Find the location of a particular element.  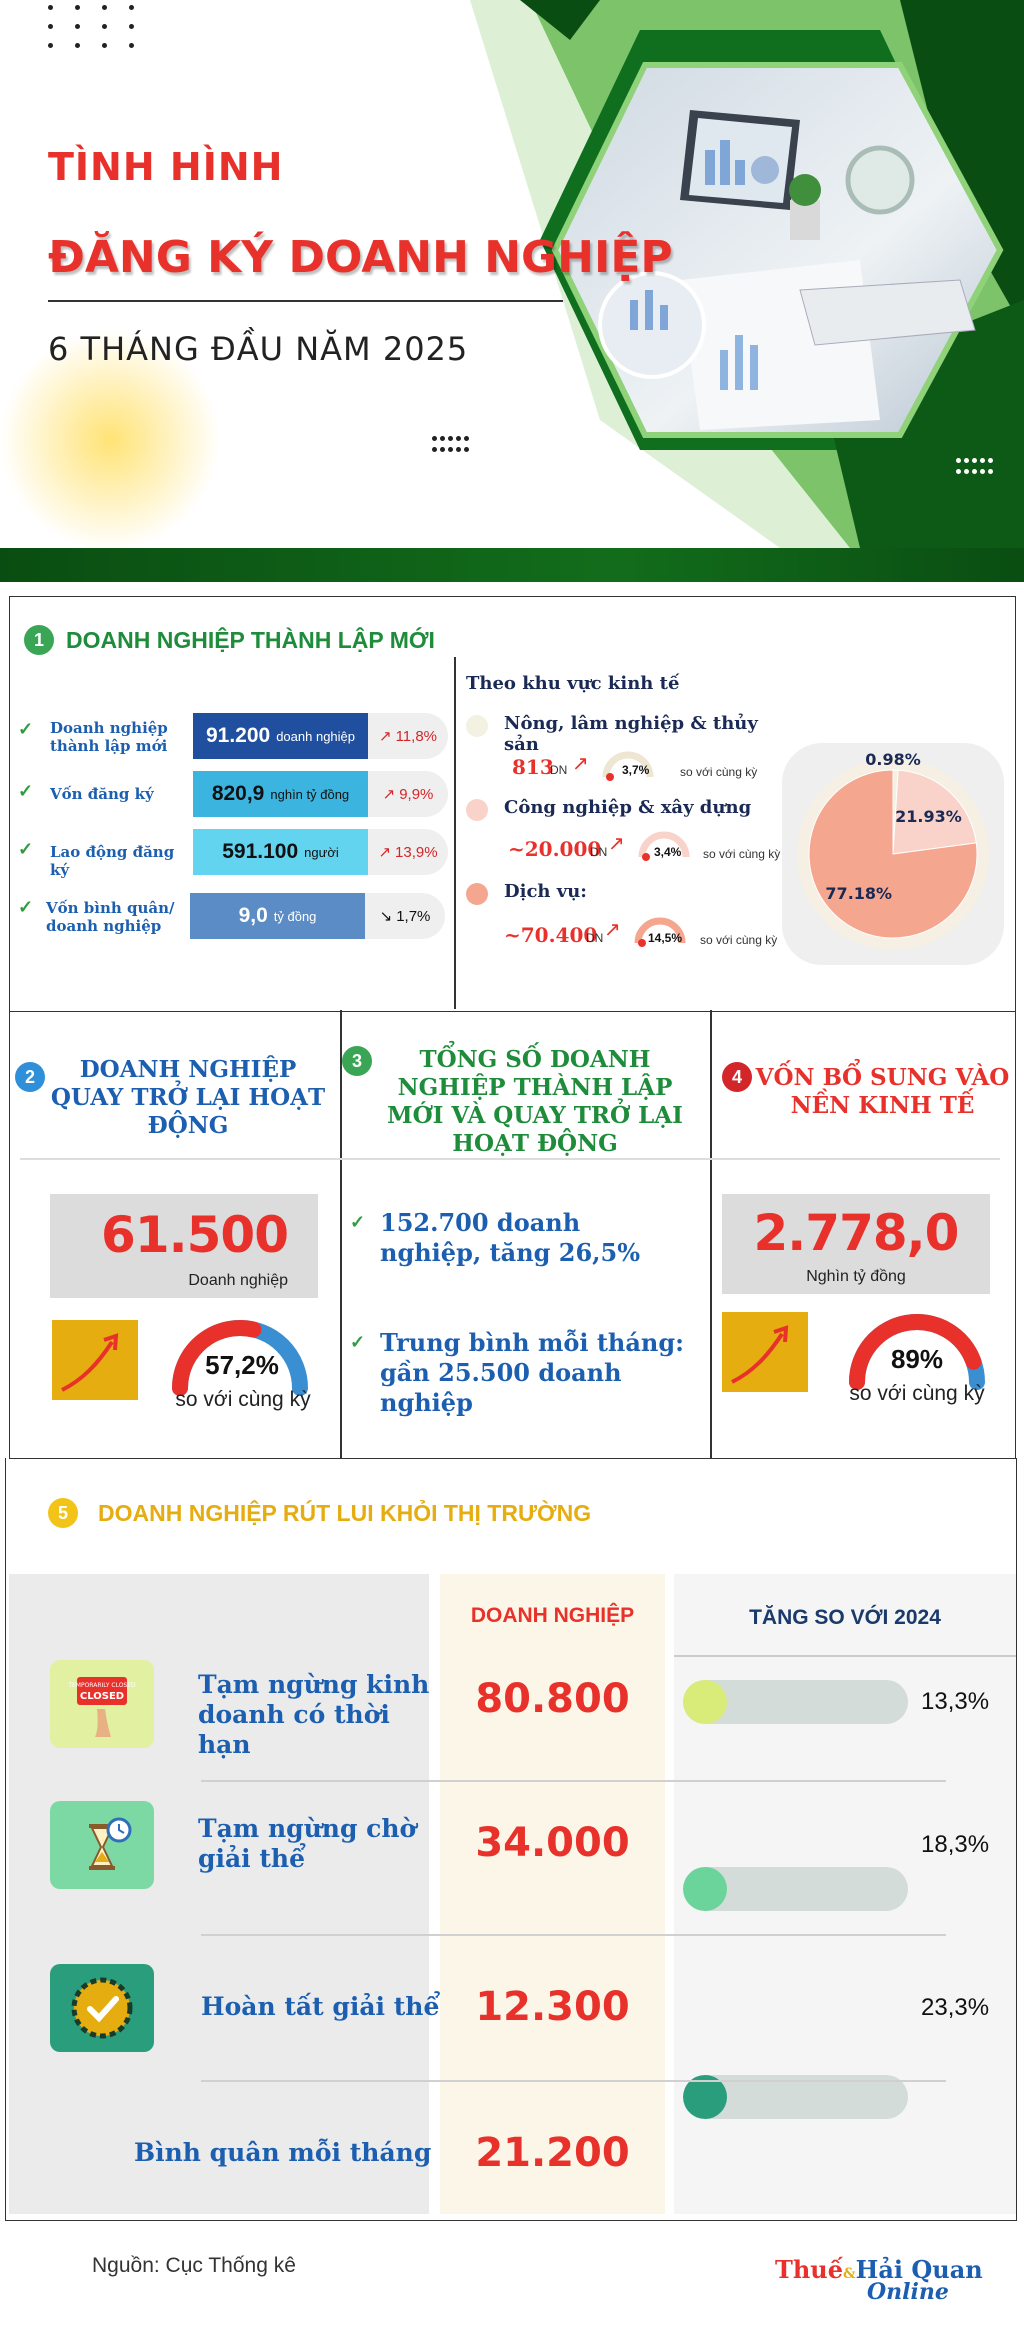

section-1-divider is located at coordinates (455, 833).